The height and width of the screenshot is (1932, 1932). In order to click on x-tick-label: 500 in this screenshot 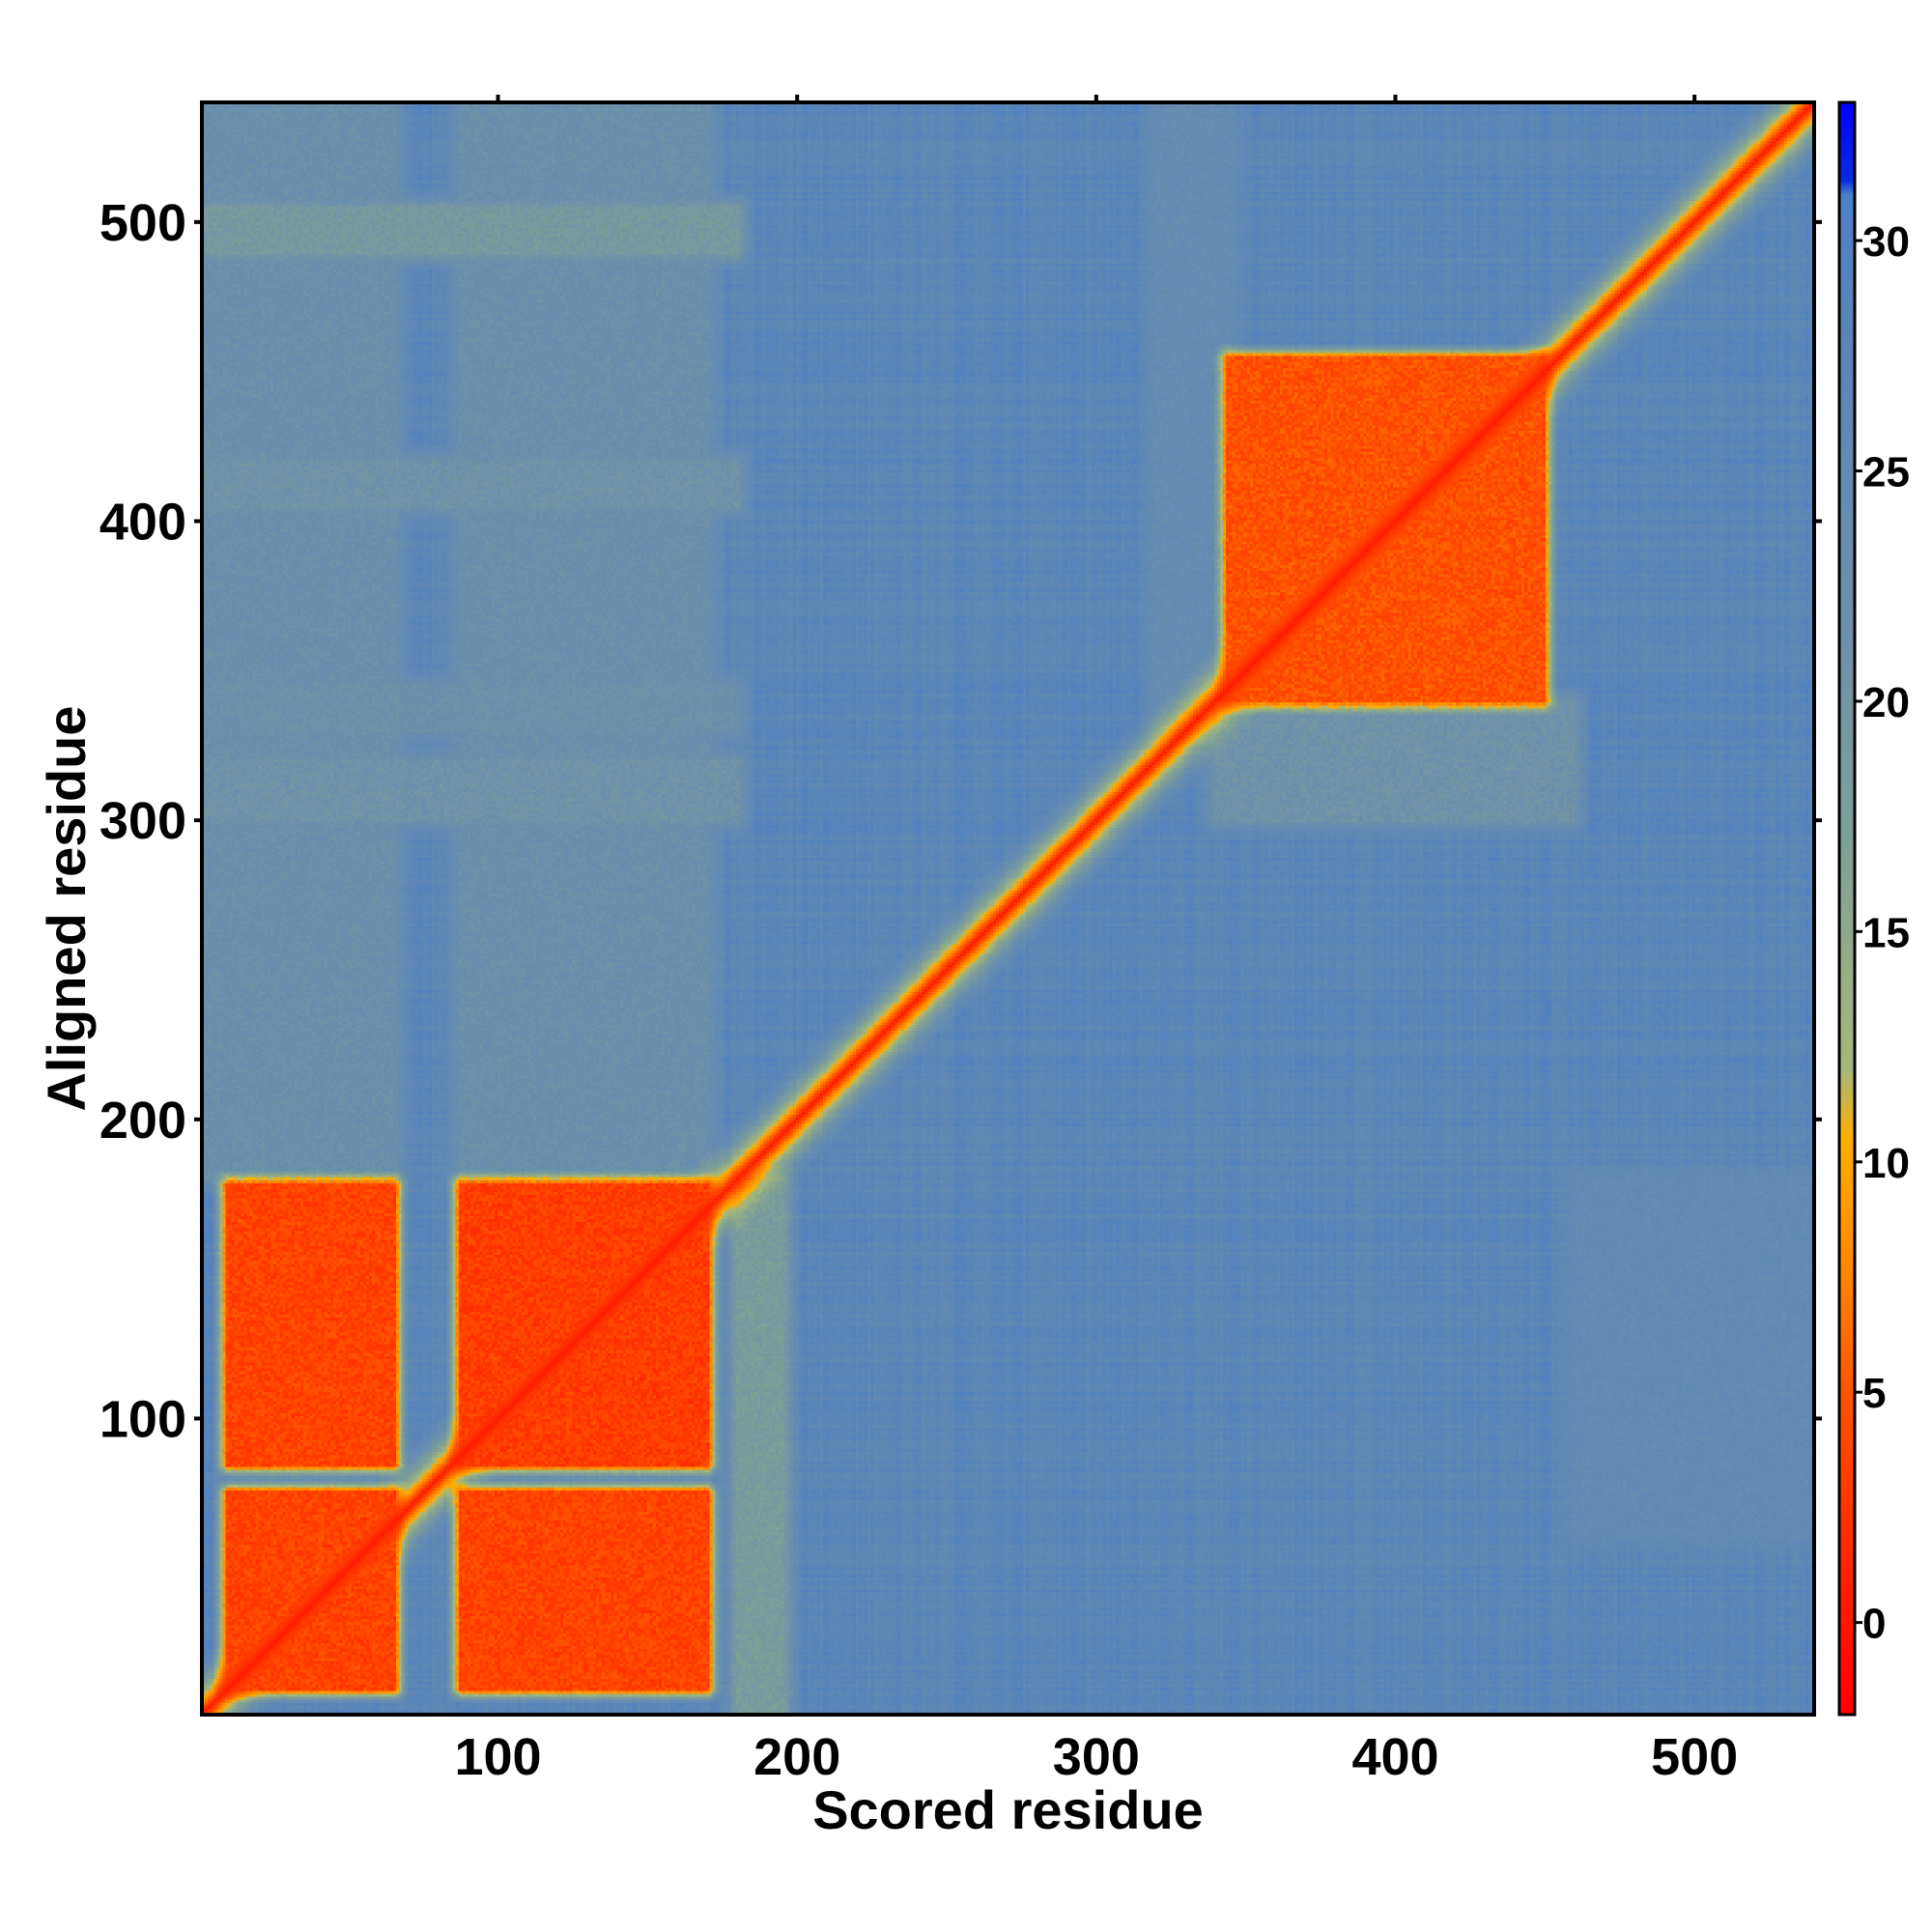, I will do `click(1694, 1757)`.